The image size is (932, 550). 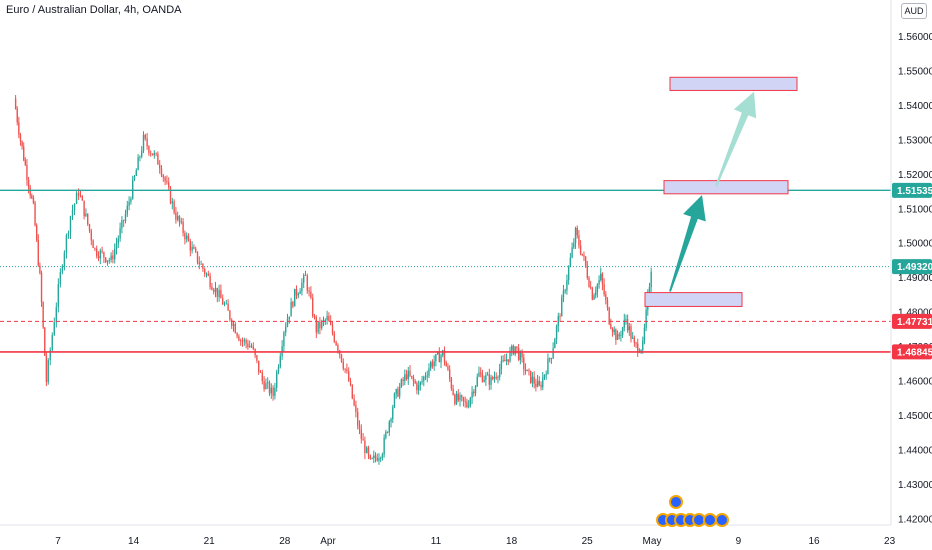 I want to click on time-tick-label: 14, so click(x=134, y=541).